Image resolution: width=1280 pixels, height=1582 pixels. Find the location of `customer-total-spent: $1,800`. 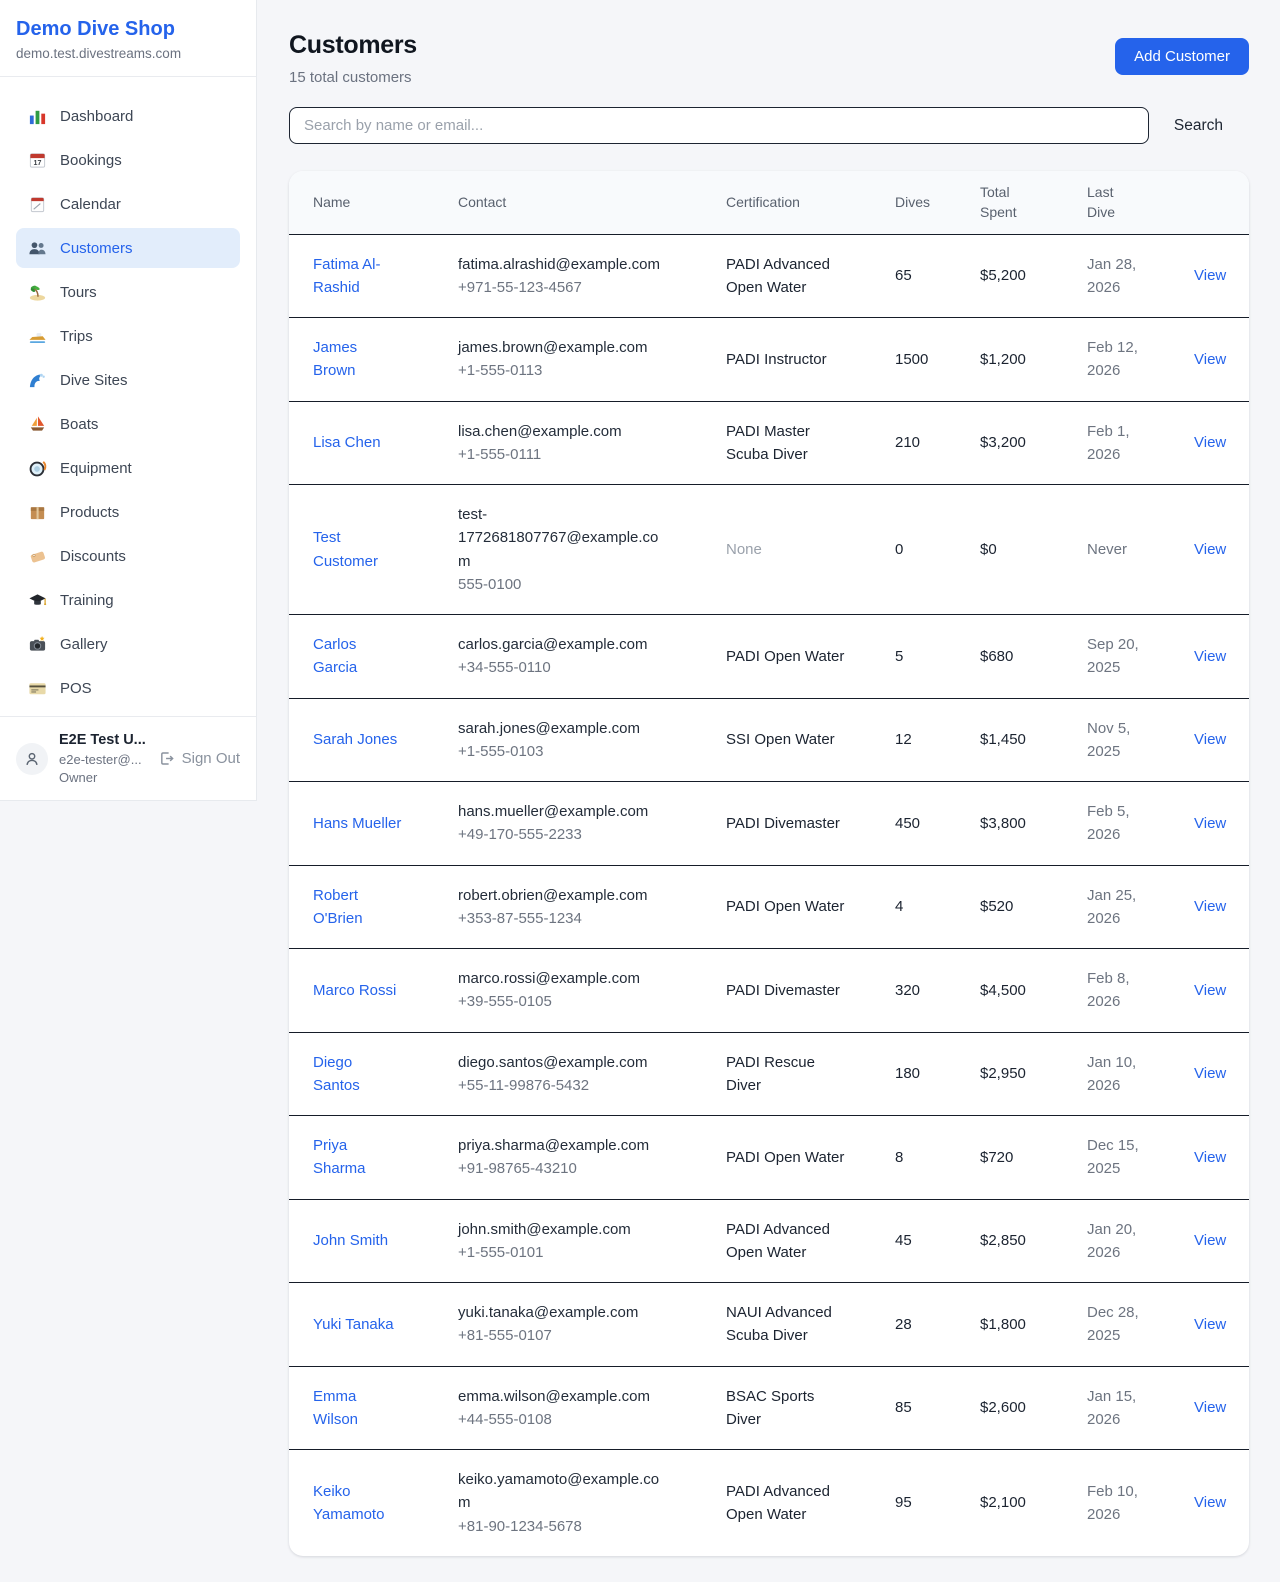

customer-total-spent: $1,800 is located at coordinates (1003, 1324).